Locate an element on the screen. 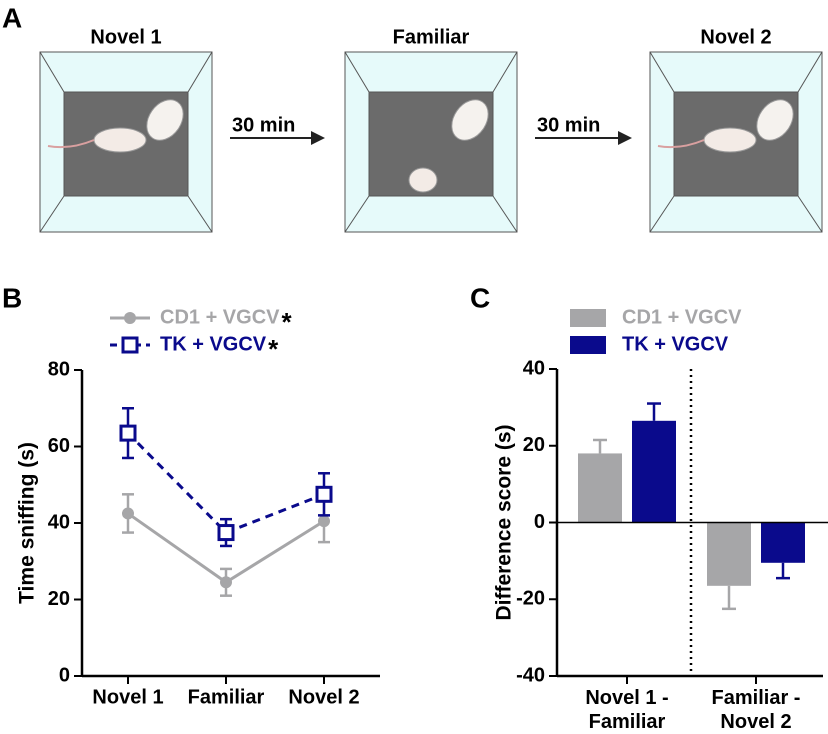  x-tick-label: Novel 1 is located at coordinates (127, 697).